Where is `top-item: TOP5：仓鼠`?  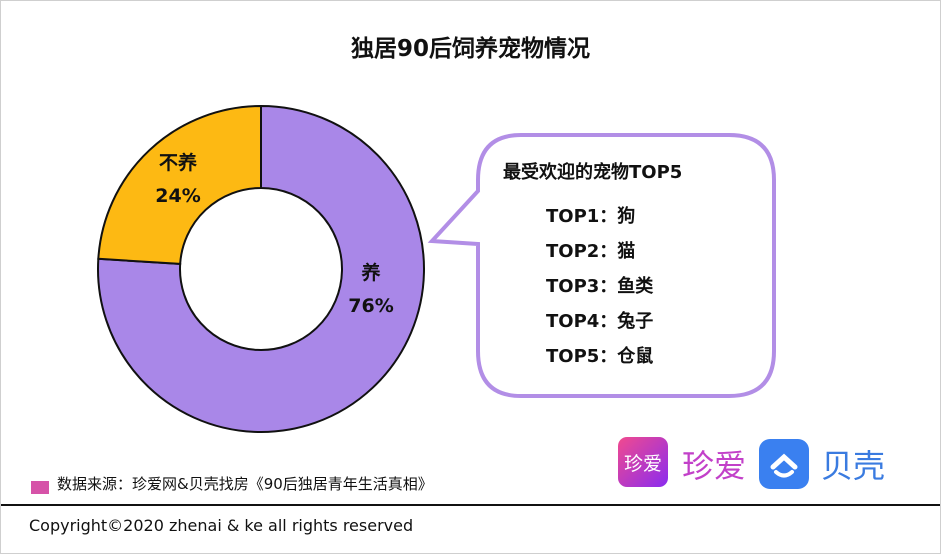
top-item: TOP5：仓鼠 is located at coordinates (600, 356).